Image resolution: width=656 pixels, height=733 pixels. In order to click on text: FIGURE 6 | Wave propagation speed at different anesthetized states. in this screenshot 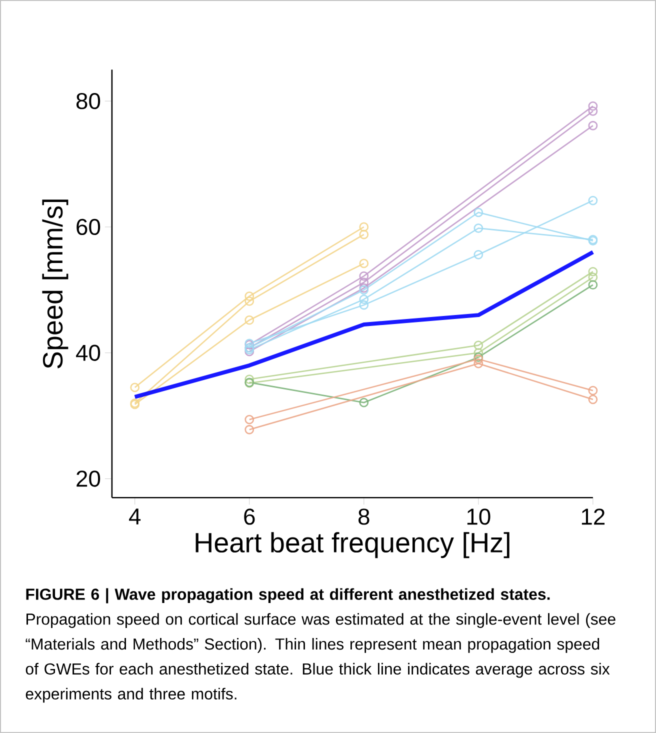, I will do `click(288, 596)`.